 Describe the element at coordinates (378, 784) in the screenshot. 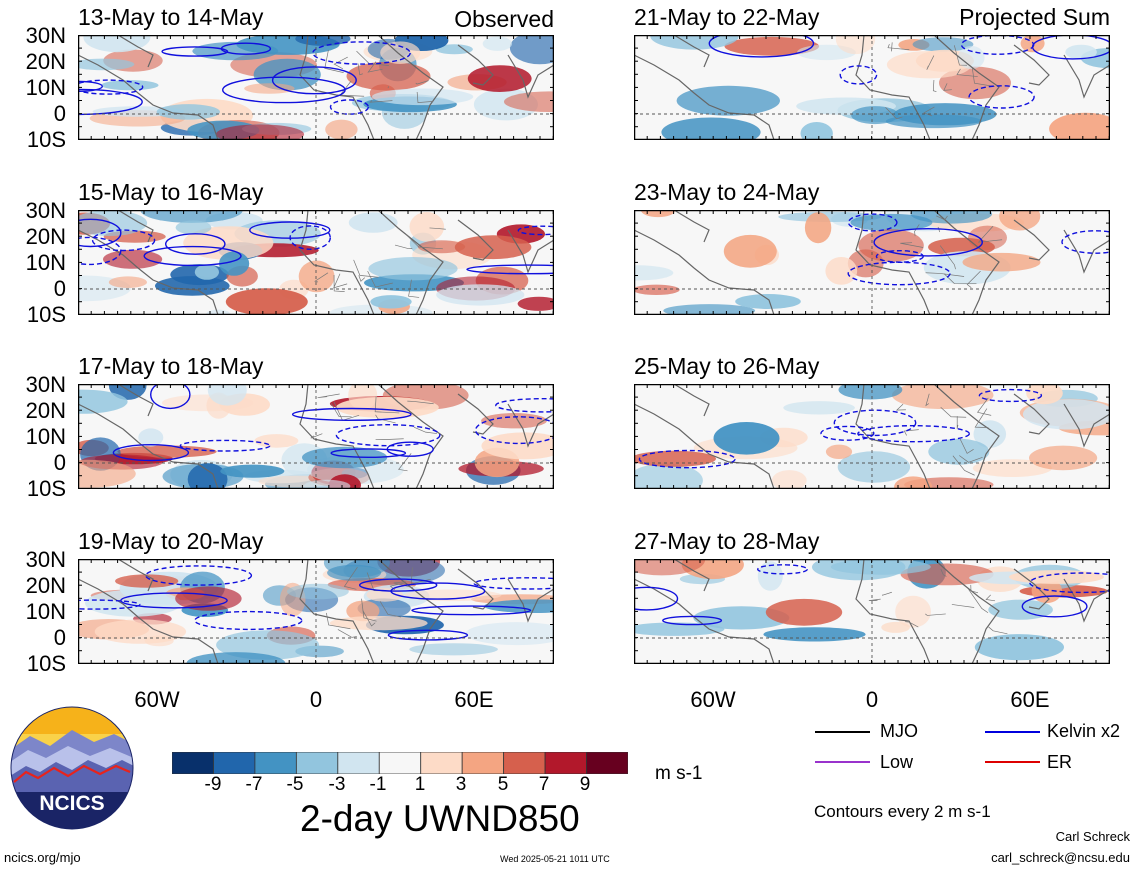

I see `colorbar-tick: -1` at that location.